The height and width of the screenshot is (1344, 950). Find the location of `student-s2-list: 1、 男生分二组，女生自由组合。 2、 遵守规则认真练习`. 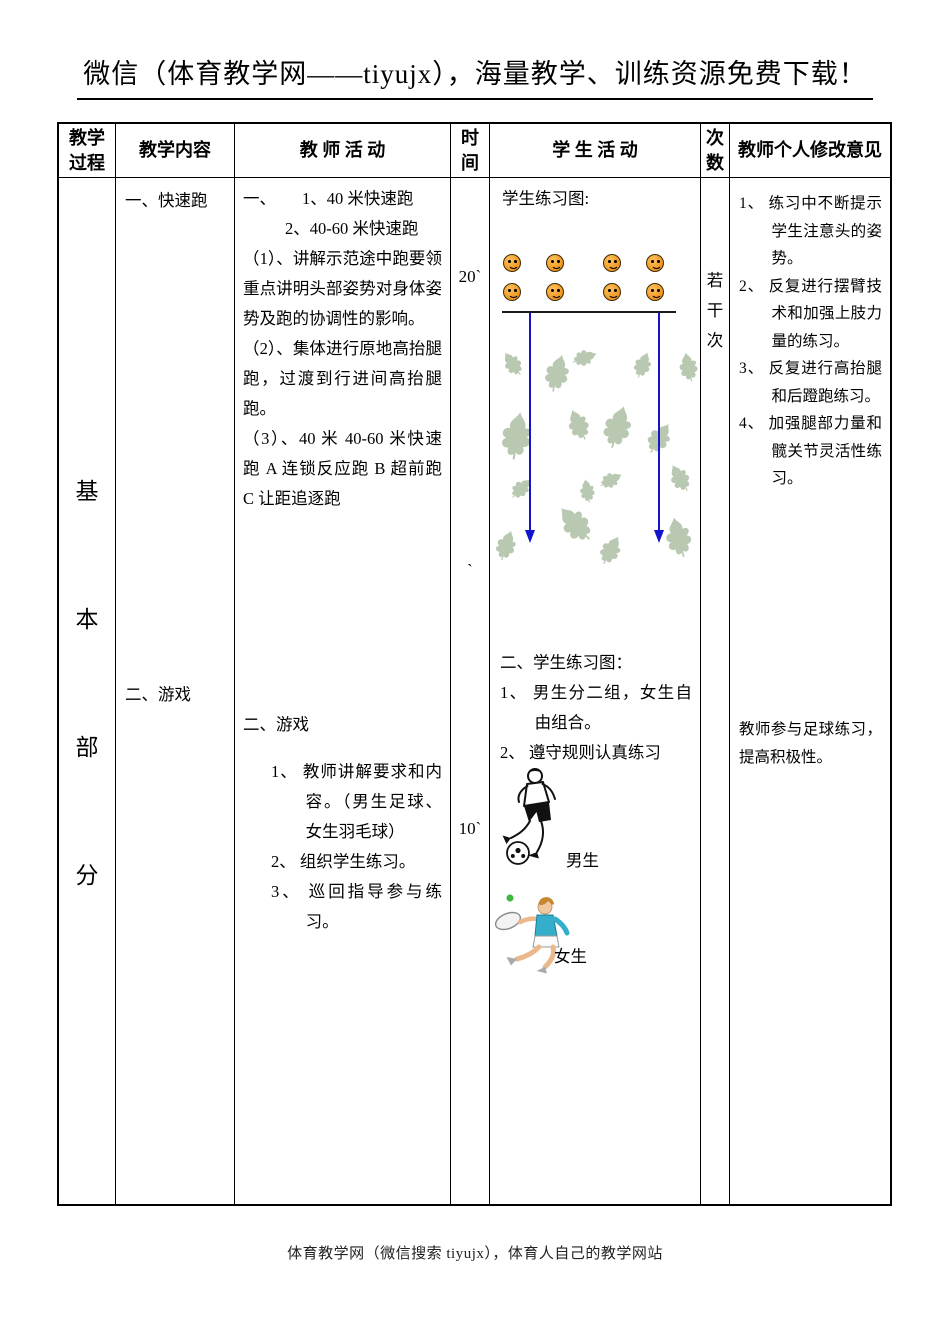

student-s2-list: 1、 男生分二组，女生自由组合。 2、 遵守规则认真练习 is located at coordinates (596, 723).